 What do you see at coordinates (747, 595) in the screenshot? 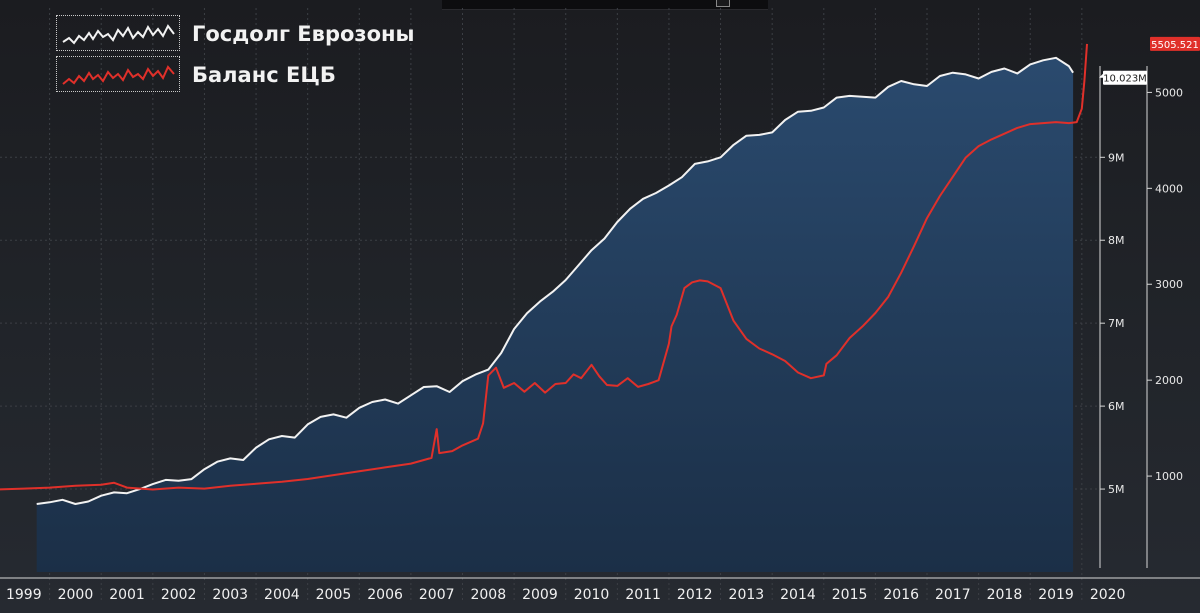
I see `x-tick-label: 2013` at bounding box center [747, 595].